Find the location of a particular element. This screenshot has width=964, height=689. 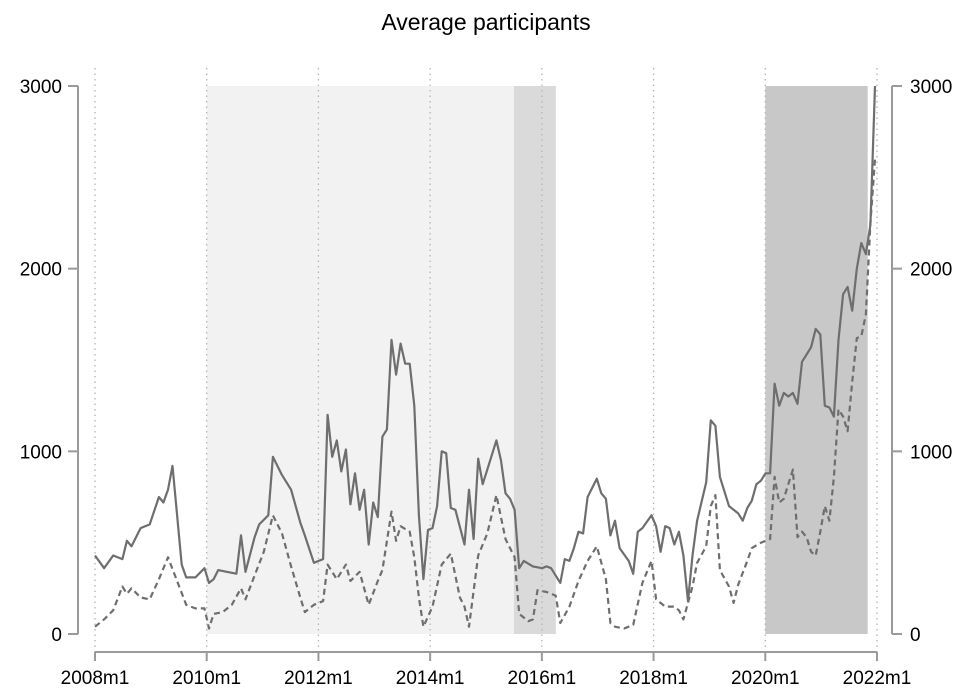

x-tick-label: 2022m1 is located at coordinates (877, 678).